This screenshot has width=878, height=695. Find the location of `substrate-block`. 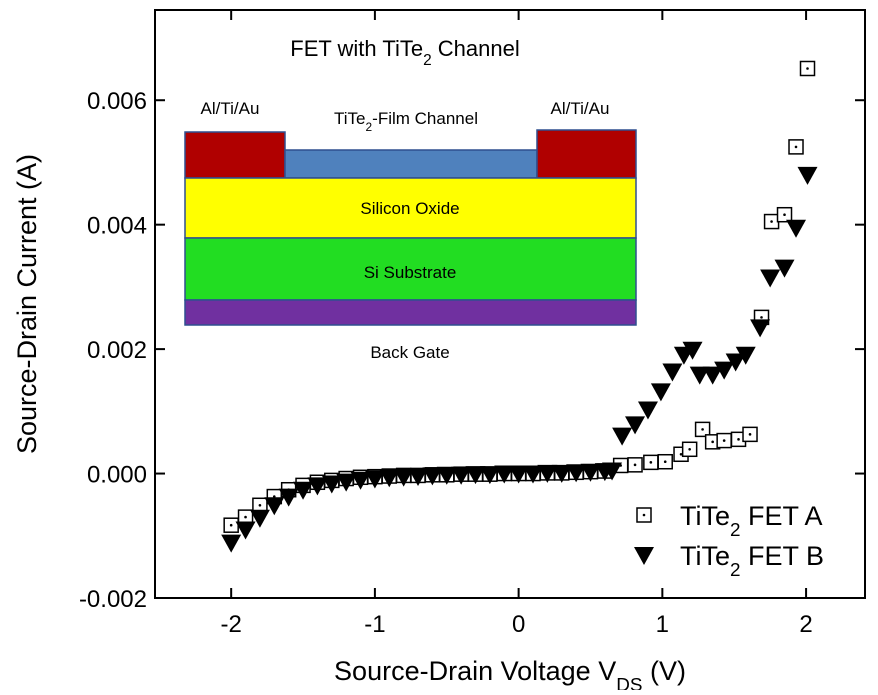

substrate-block is located at coordinates (410, 269).